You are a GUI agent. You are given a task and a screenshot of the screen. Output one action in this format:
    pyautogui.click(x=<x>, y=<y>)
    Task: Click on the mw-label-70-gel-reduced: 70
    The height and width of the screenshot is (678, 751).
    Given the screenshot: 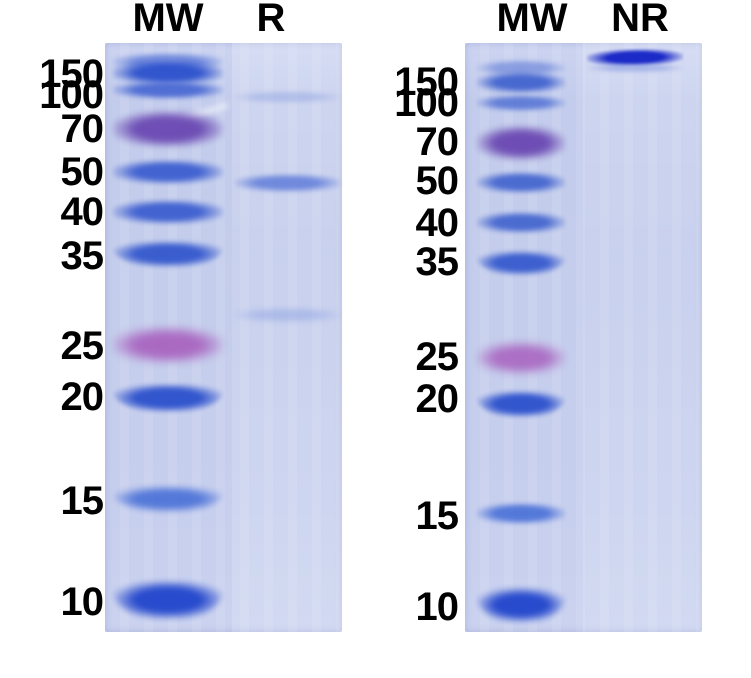 What is the action you would take?
    pyautogui.click(x=82, y=129)
    